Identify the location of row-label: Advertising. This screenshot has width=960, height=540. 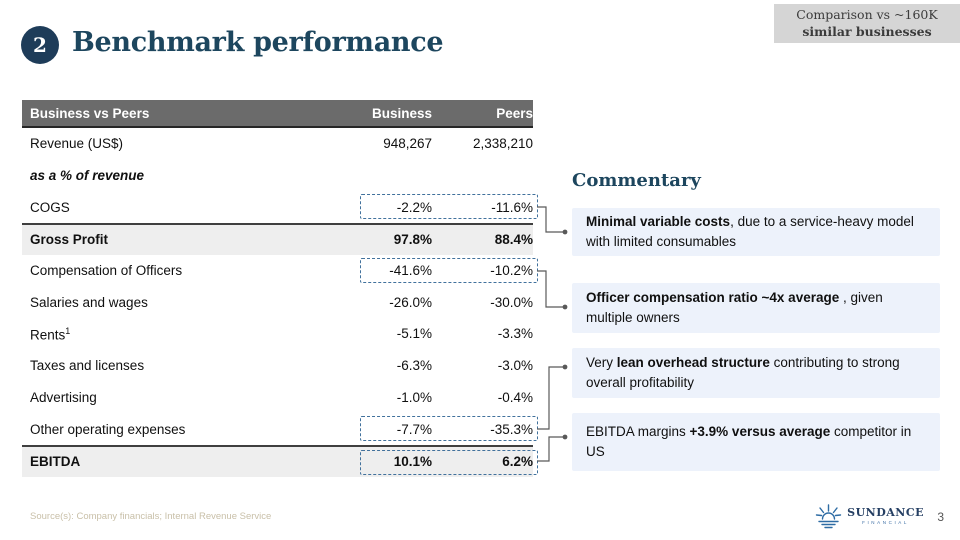
(63, 397).